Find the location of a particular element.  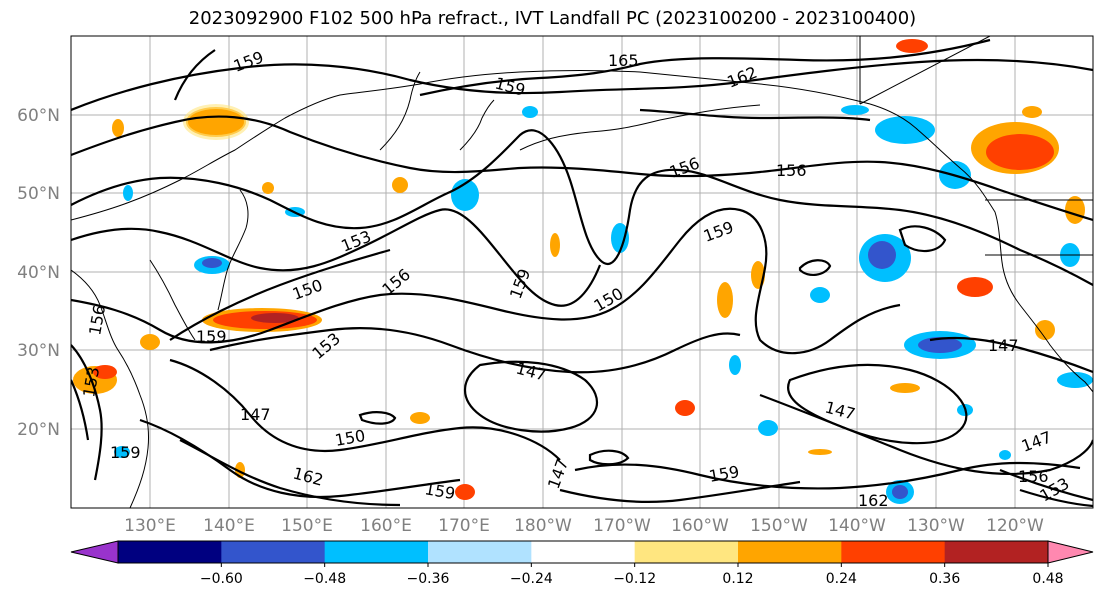

lat-label: 40°N is located at coordinates (38, 273).